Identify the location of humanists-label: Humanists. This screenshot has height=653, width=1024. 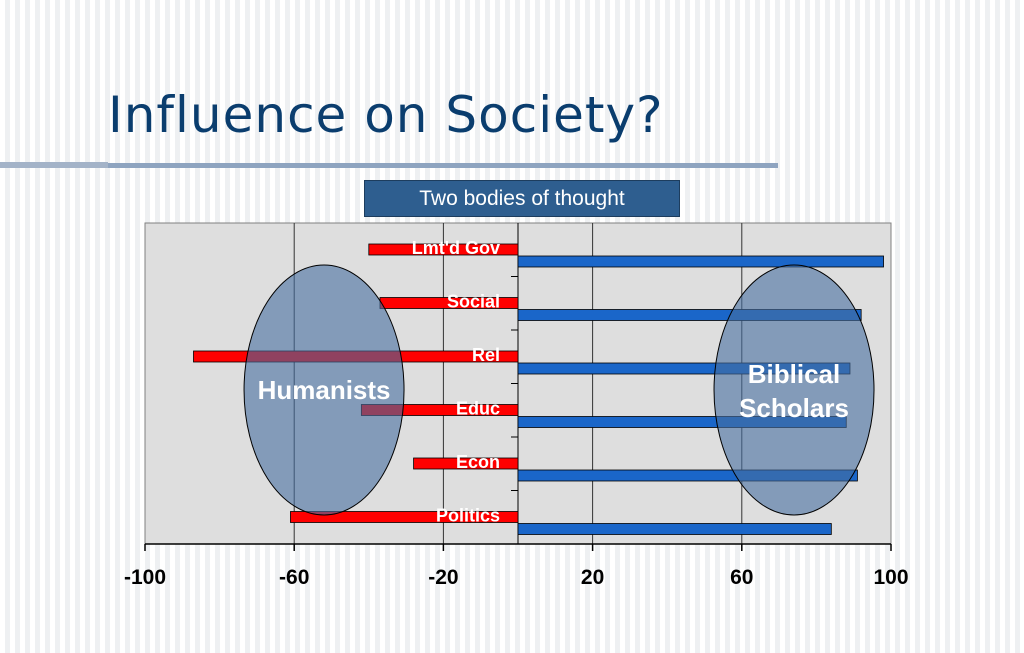
(324, 390).